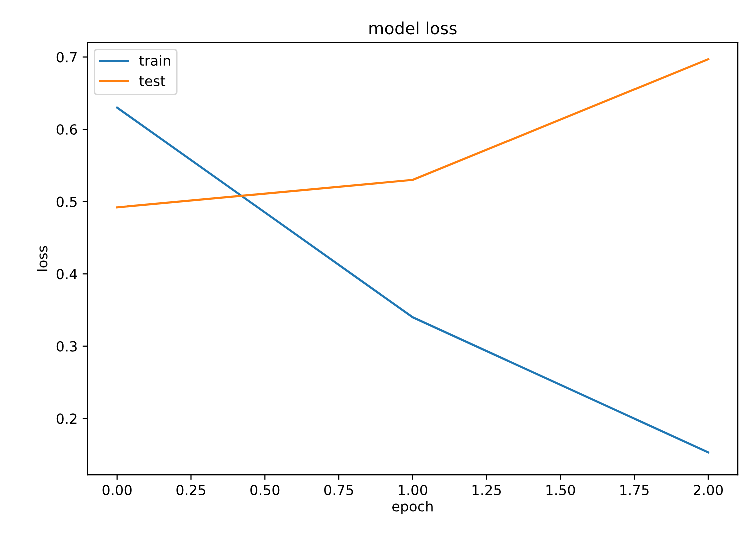 The height and width of the screenshot is (535, 744). Describe the element at coordinates (42, 259) in the screenshot. I see `y-axis-title: loss` at that location.